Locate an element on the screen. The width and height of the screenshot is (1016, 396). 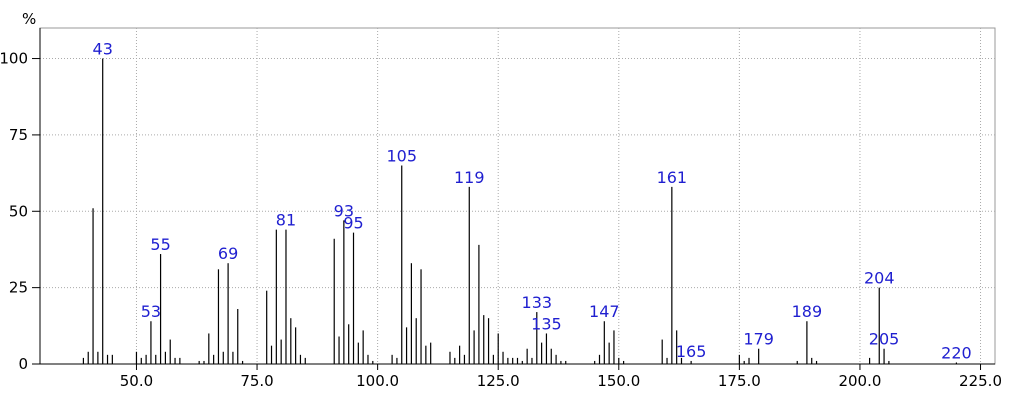
x-tick-label: 75.0 is located at coordinates (256, 381).